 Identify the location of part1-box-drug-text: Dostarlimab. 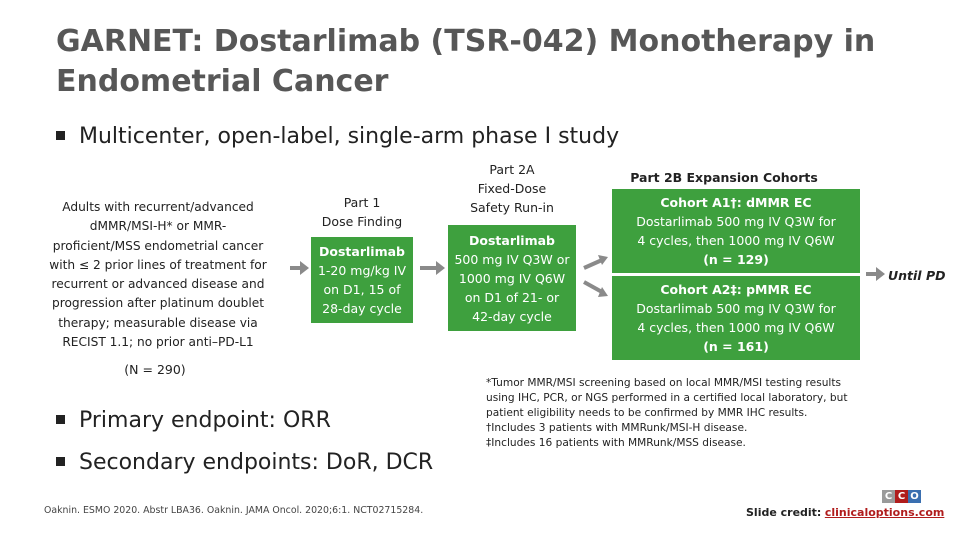
(362, 251).